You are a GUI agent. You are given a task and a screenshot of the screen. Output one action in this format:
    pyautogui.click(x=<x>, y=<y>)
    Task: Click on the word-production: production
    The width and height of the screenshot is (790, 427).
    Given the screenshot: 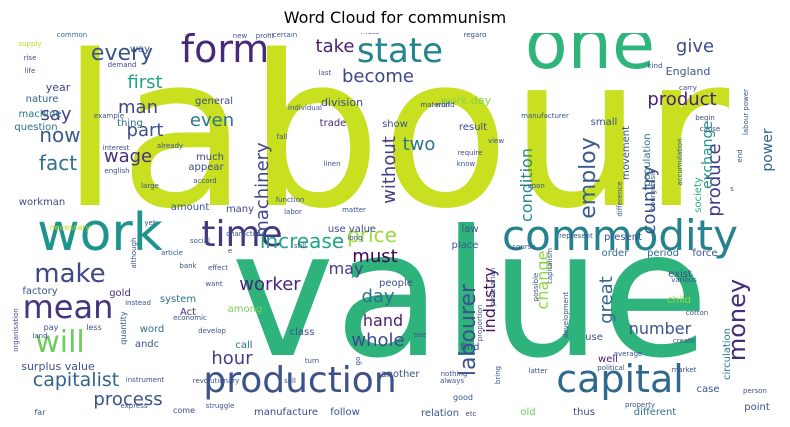 What is the action you would take?
    pyautogui.click(x=299, y=380)
    